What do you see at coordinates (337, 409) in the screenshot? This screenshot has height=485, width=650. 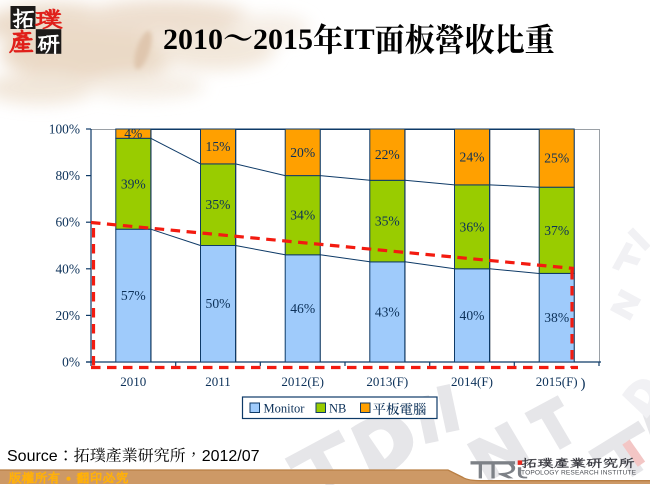 I see `svg-text: NB` at bounding box center [337, 409].